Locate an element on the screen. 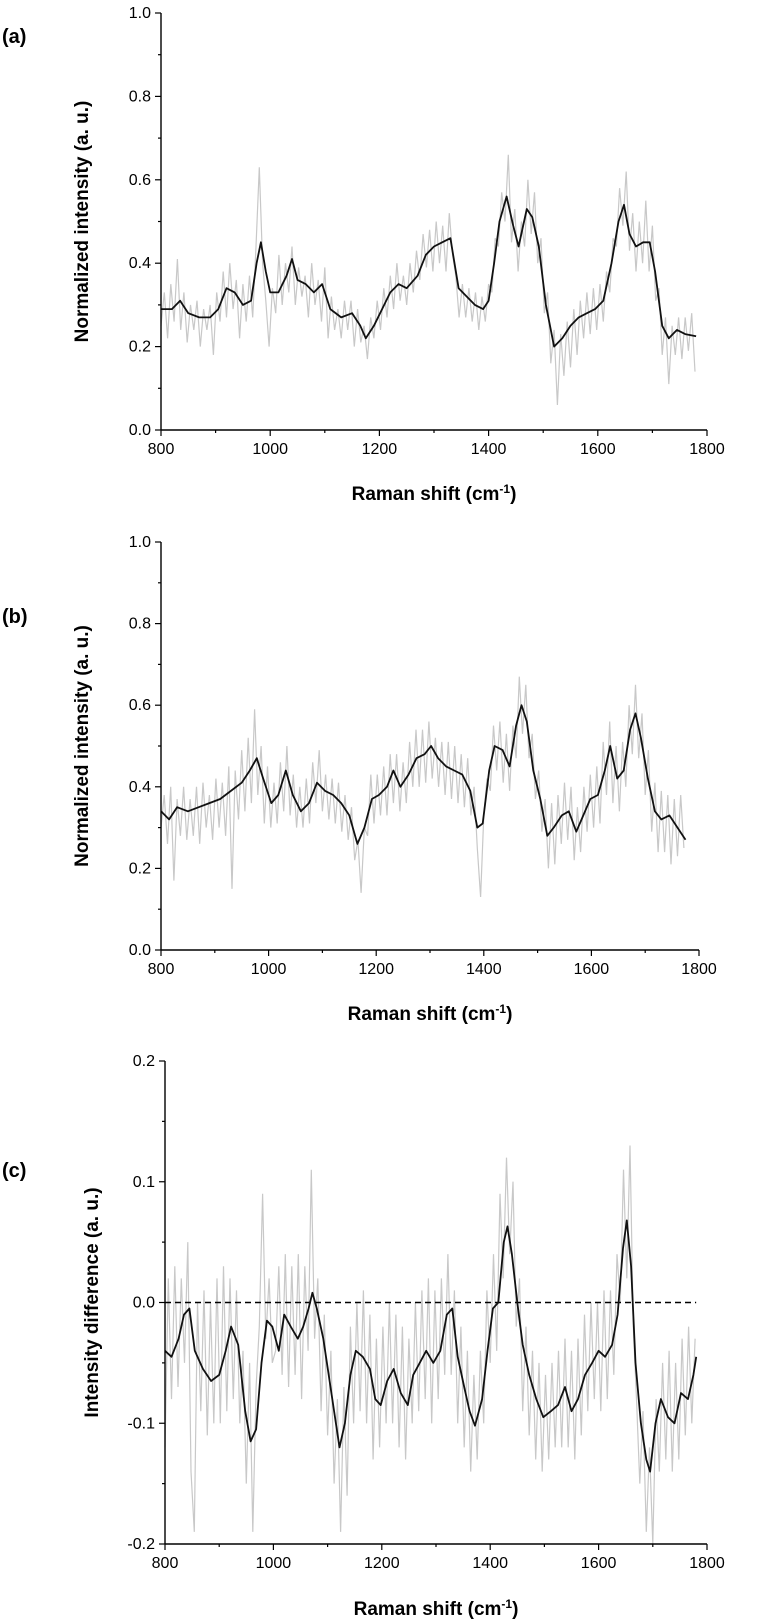  y-tick-label: 0.1 is located at coordinates (144, 1182).